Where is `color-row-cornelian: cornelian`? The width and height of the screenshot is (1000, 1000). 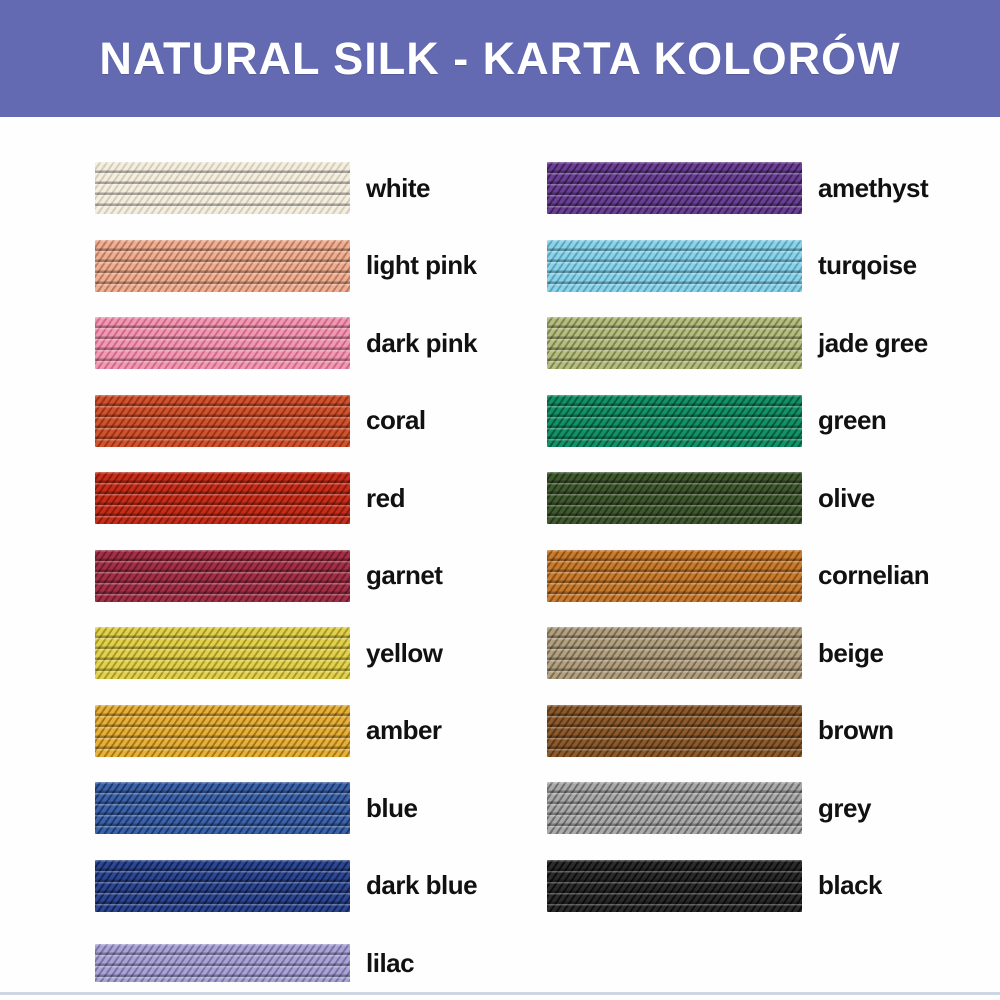
color-row-cornelian: cornelian is located at coordinates (738, 575).